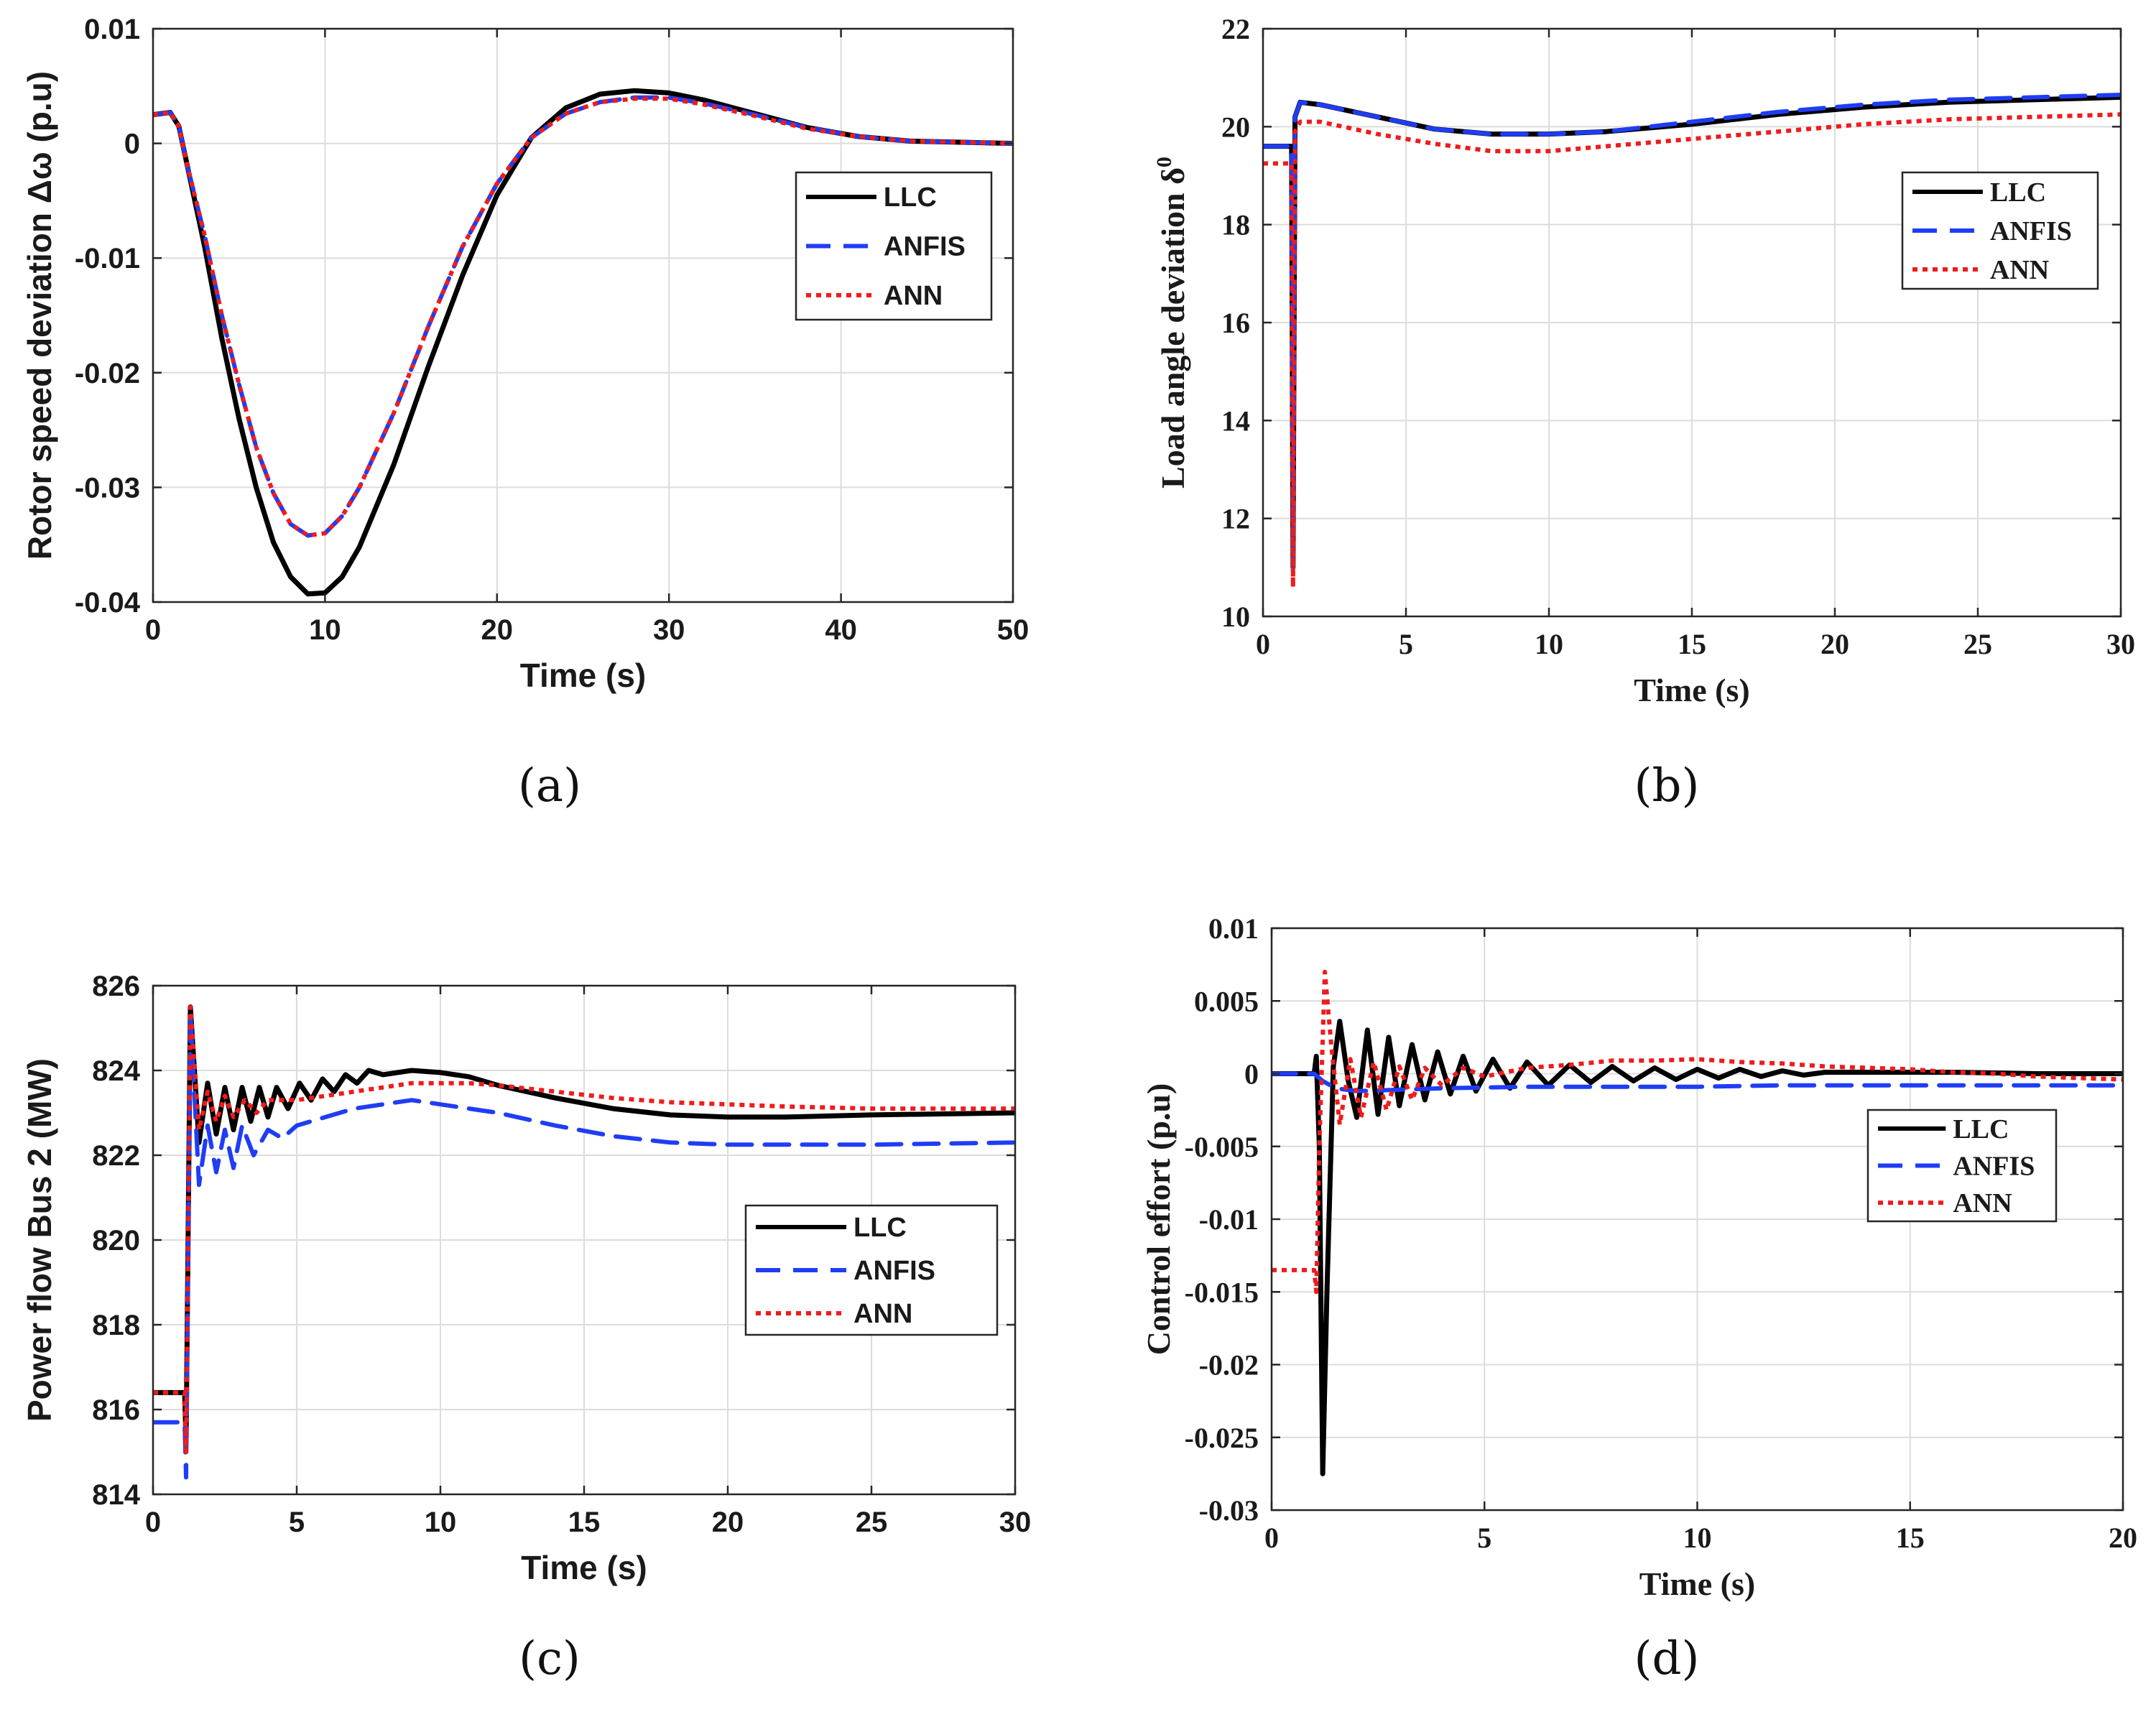 This screenshot has height=1712, width=2156. What do you see at coordinates (40, 316) in the screenshot?
I see `y-axis-title: Rotor speed deviation Δω (p.u)` at bounding box center [40, 316].